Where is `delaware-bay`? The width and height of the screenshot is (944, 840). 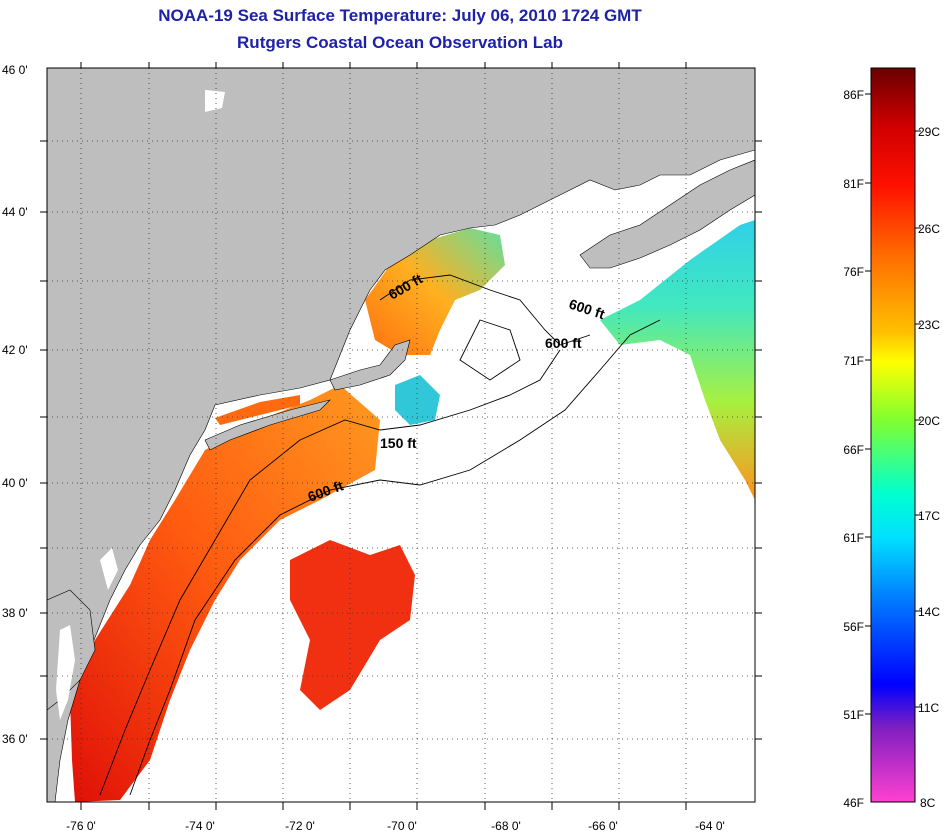
delaware-bay is located at coordinates (109, 569).